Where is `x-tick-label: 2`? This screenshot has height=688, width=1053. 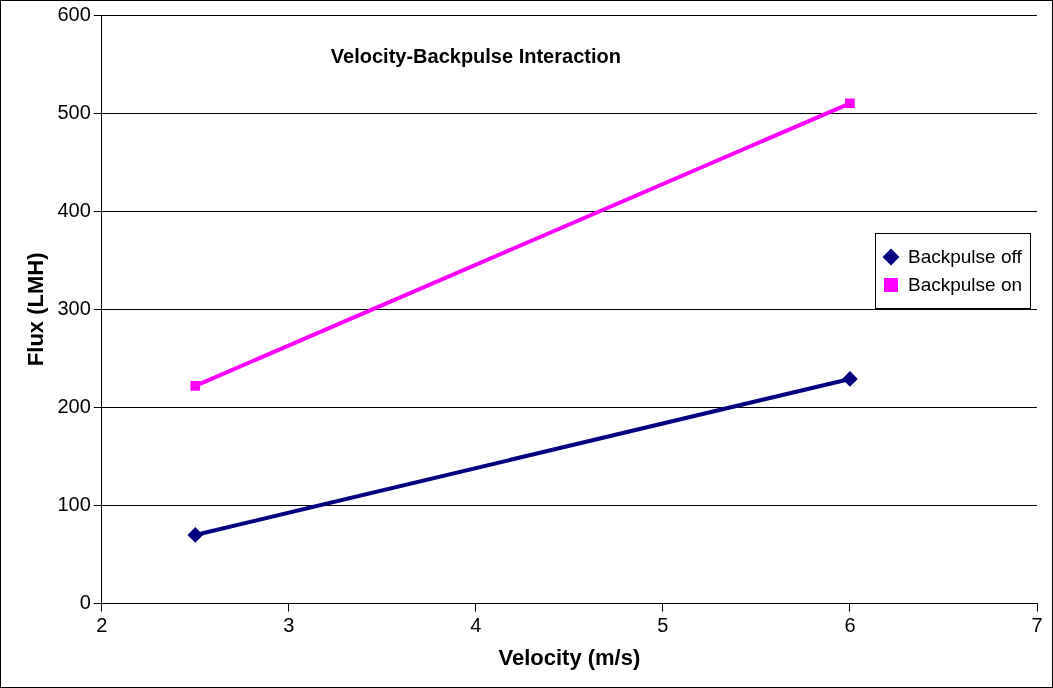 x-tick-label: 2 is located at coordinates (102, 625).